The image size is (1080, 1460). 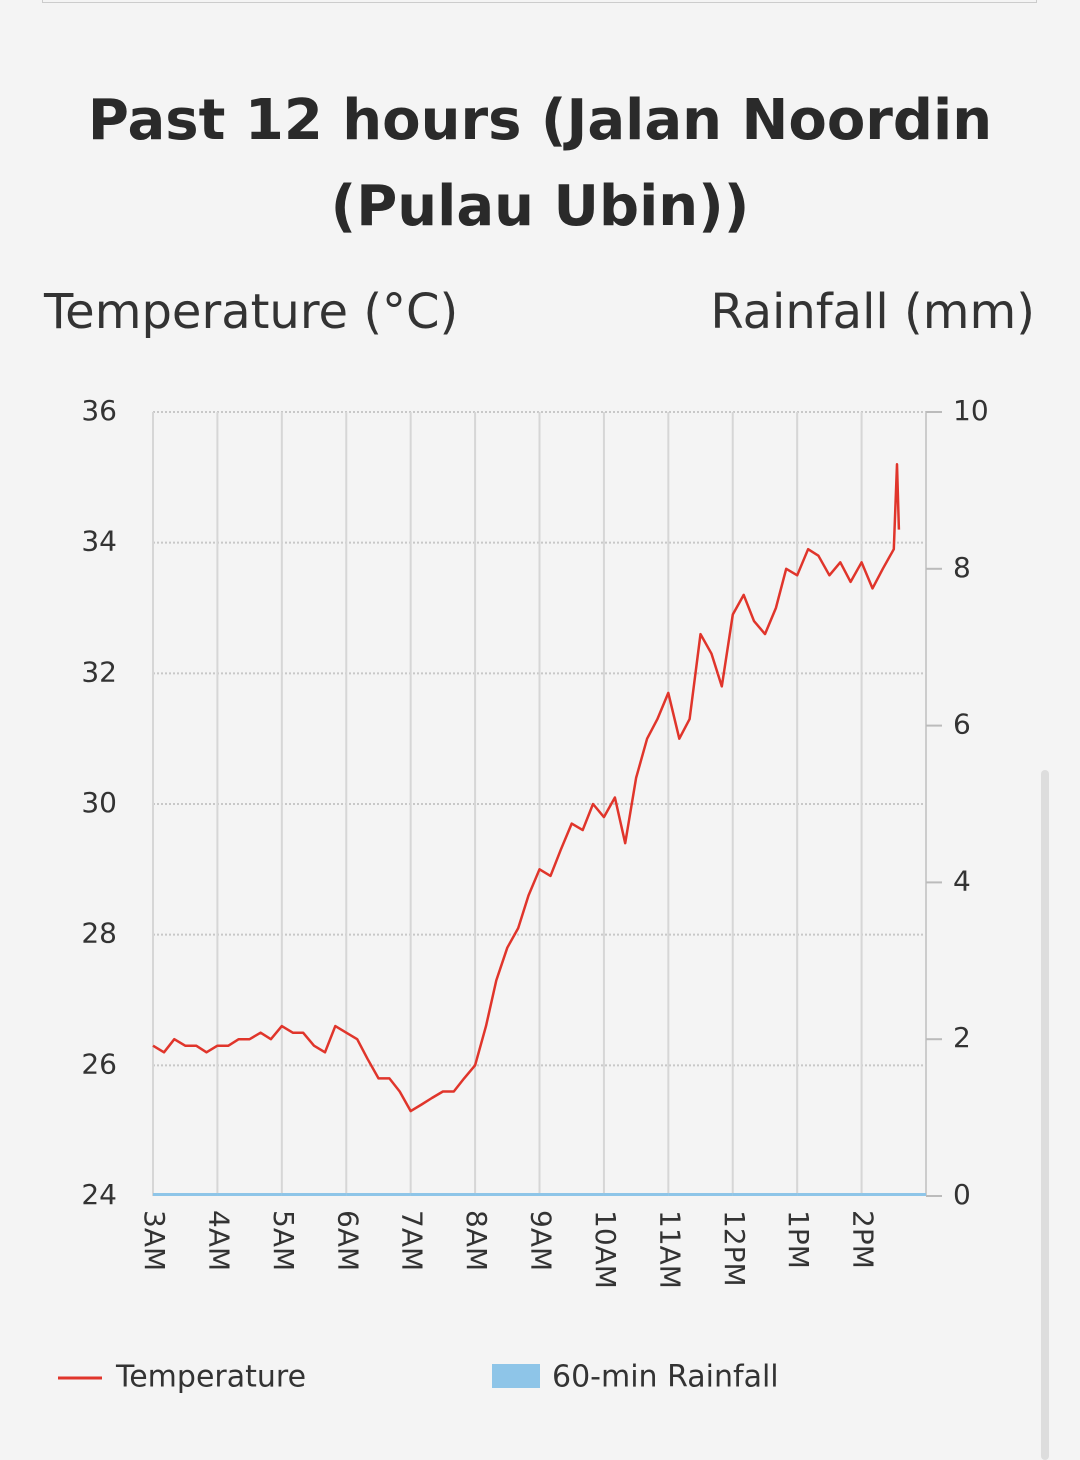 What do you see at coordinates (872, 312) in the screenshot?
I see `y2-axis-title: Rainfall (mm)` at bounding box center [872, 312].